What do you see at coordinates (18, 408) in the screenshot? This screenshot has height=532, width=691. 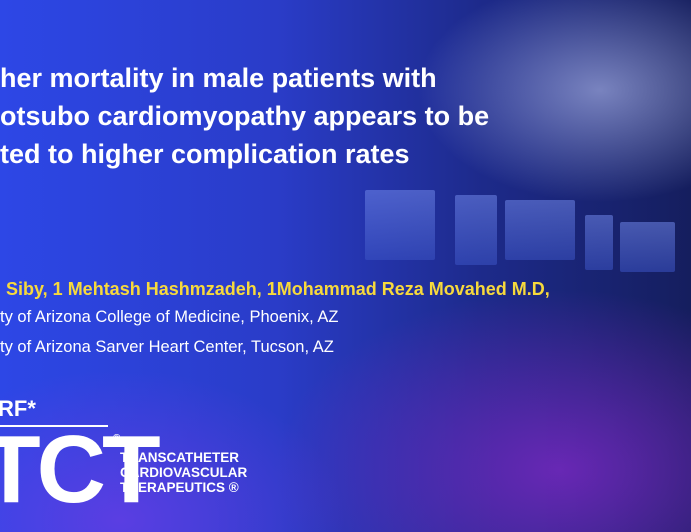 I see `logo-org: RF*` at bounding box center [18, 408].